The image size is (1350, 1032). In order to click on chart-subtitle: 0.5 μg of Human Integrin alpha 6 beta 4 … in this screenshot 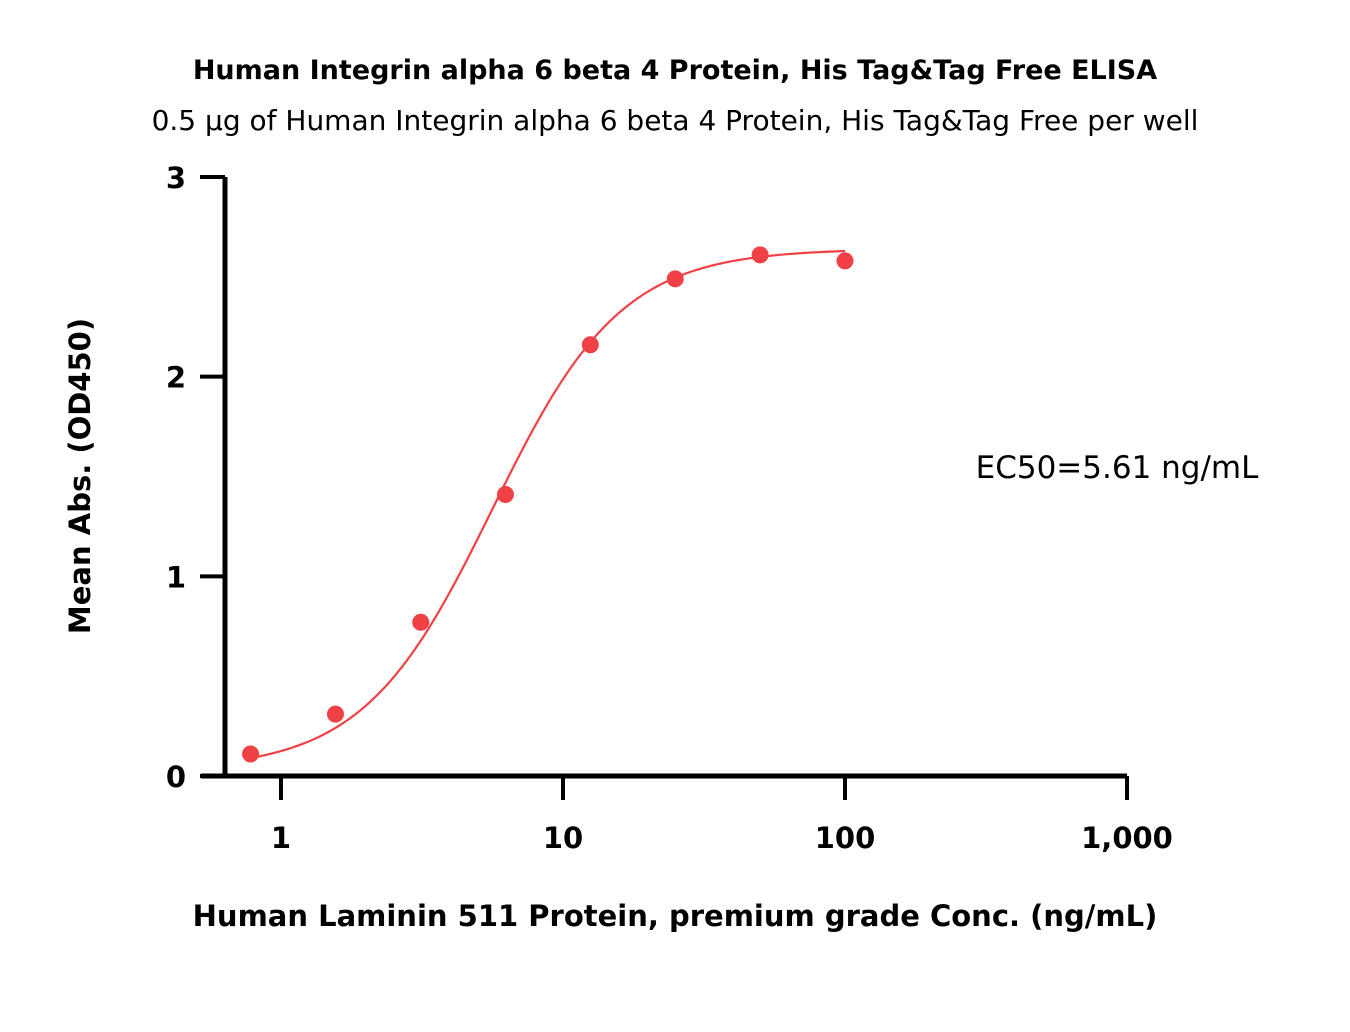, I will do `click(675, 120)`.